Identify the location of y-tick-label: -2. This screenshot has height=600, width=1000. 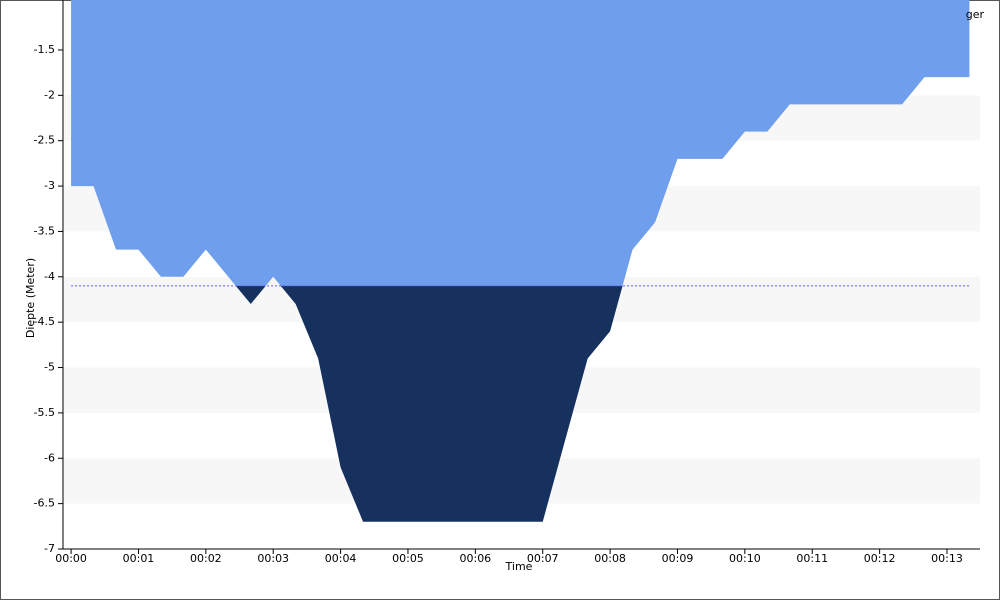
(49, 94).